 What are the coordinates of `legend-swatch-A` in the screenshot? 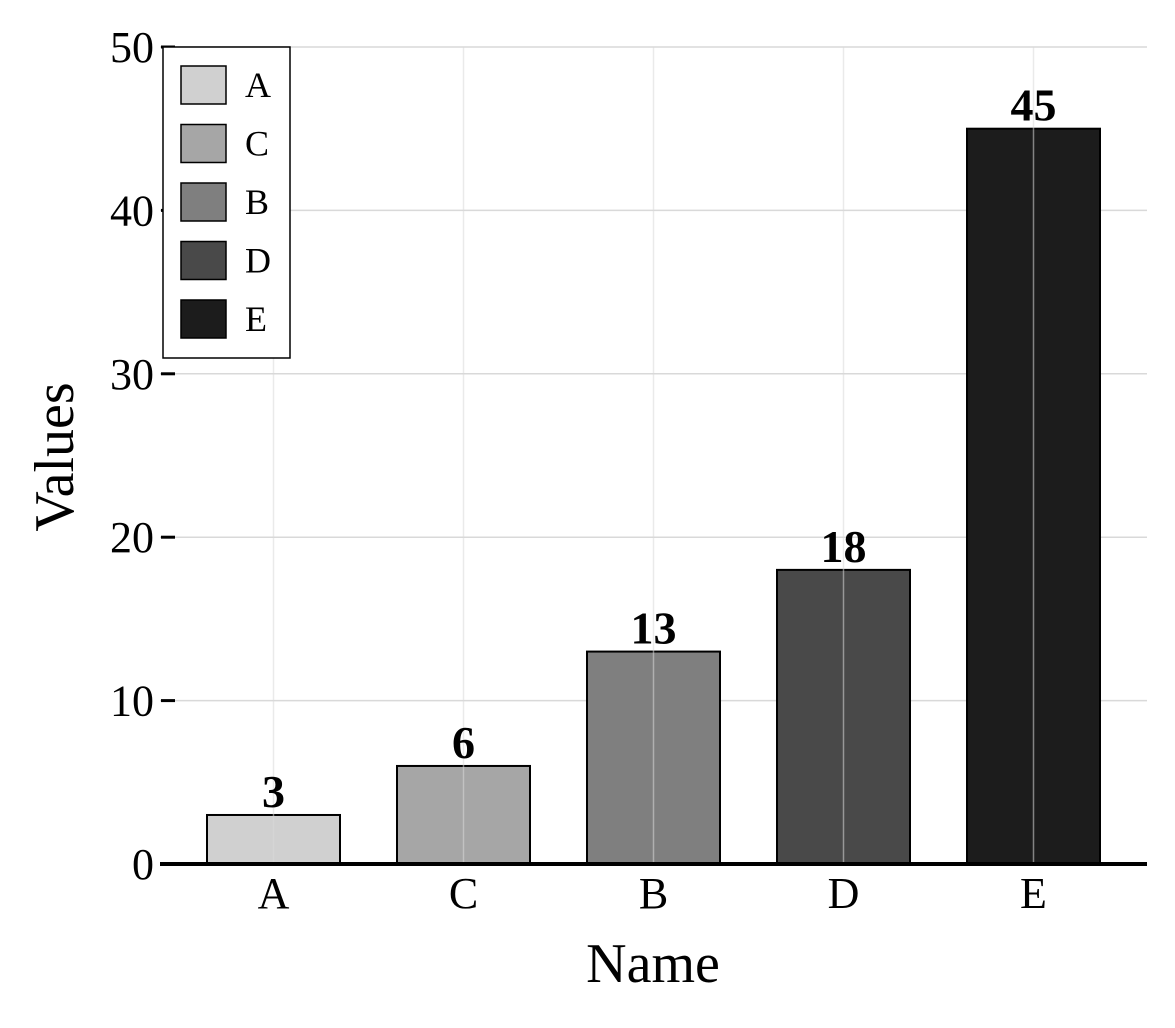 It's located at (203, 85).